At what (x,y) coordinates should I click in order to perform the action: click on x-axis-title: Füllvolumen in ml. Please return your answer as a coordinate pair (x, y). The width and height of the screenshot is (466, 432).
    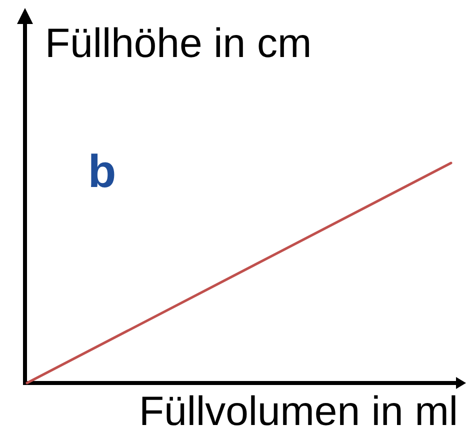
    Looking at the image, I should click on (298, 410).